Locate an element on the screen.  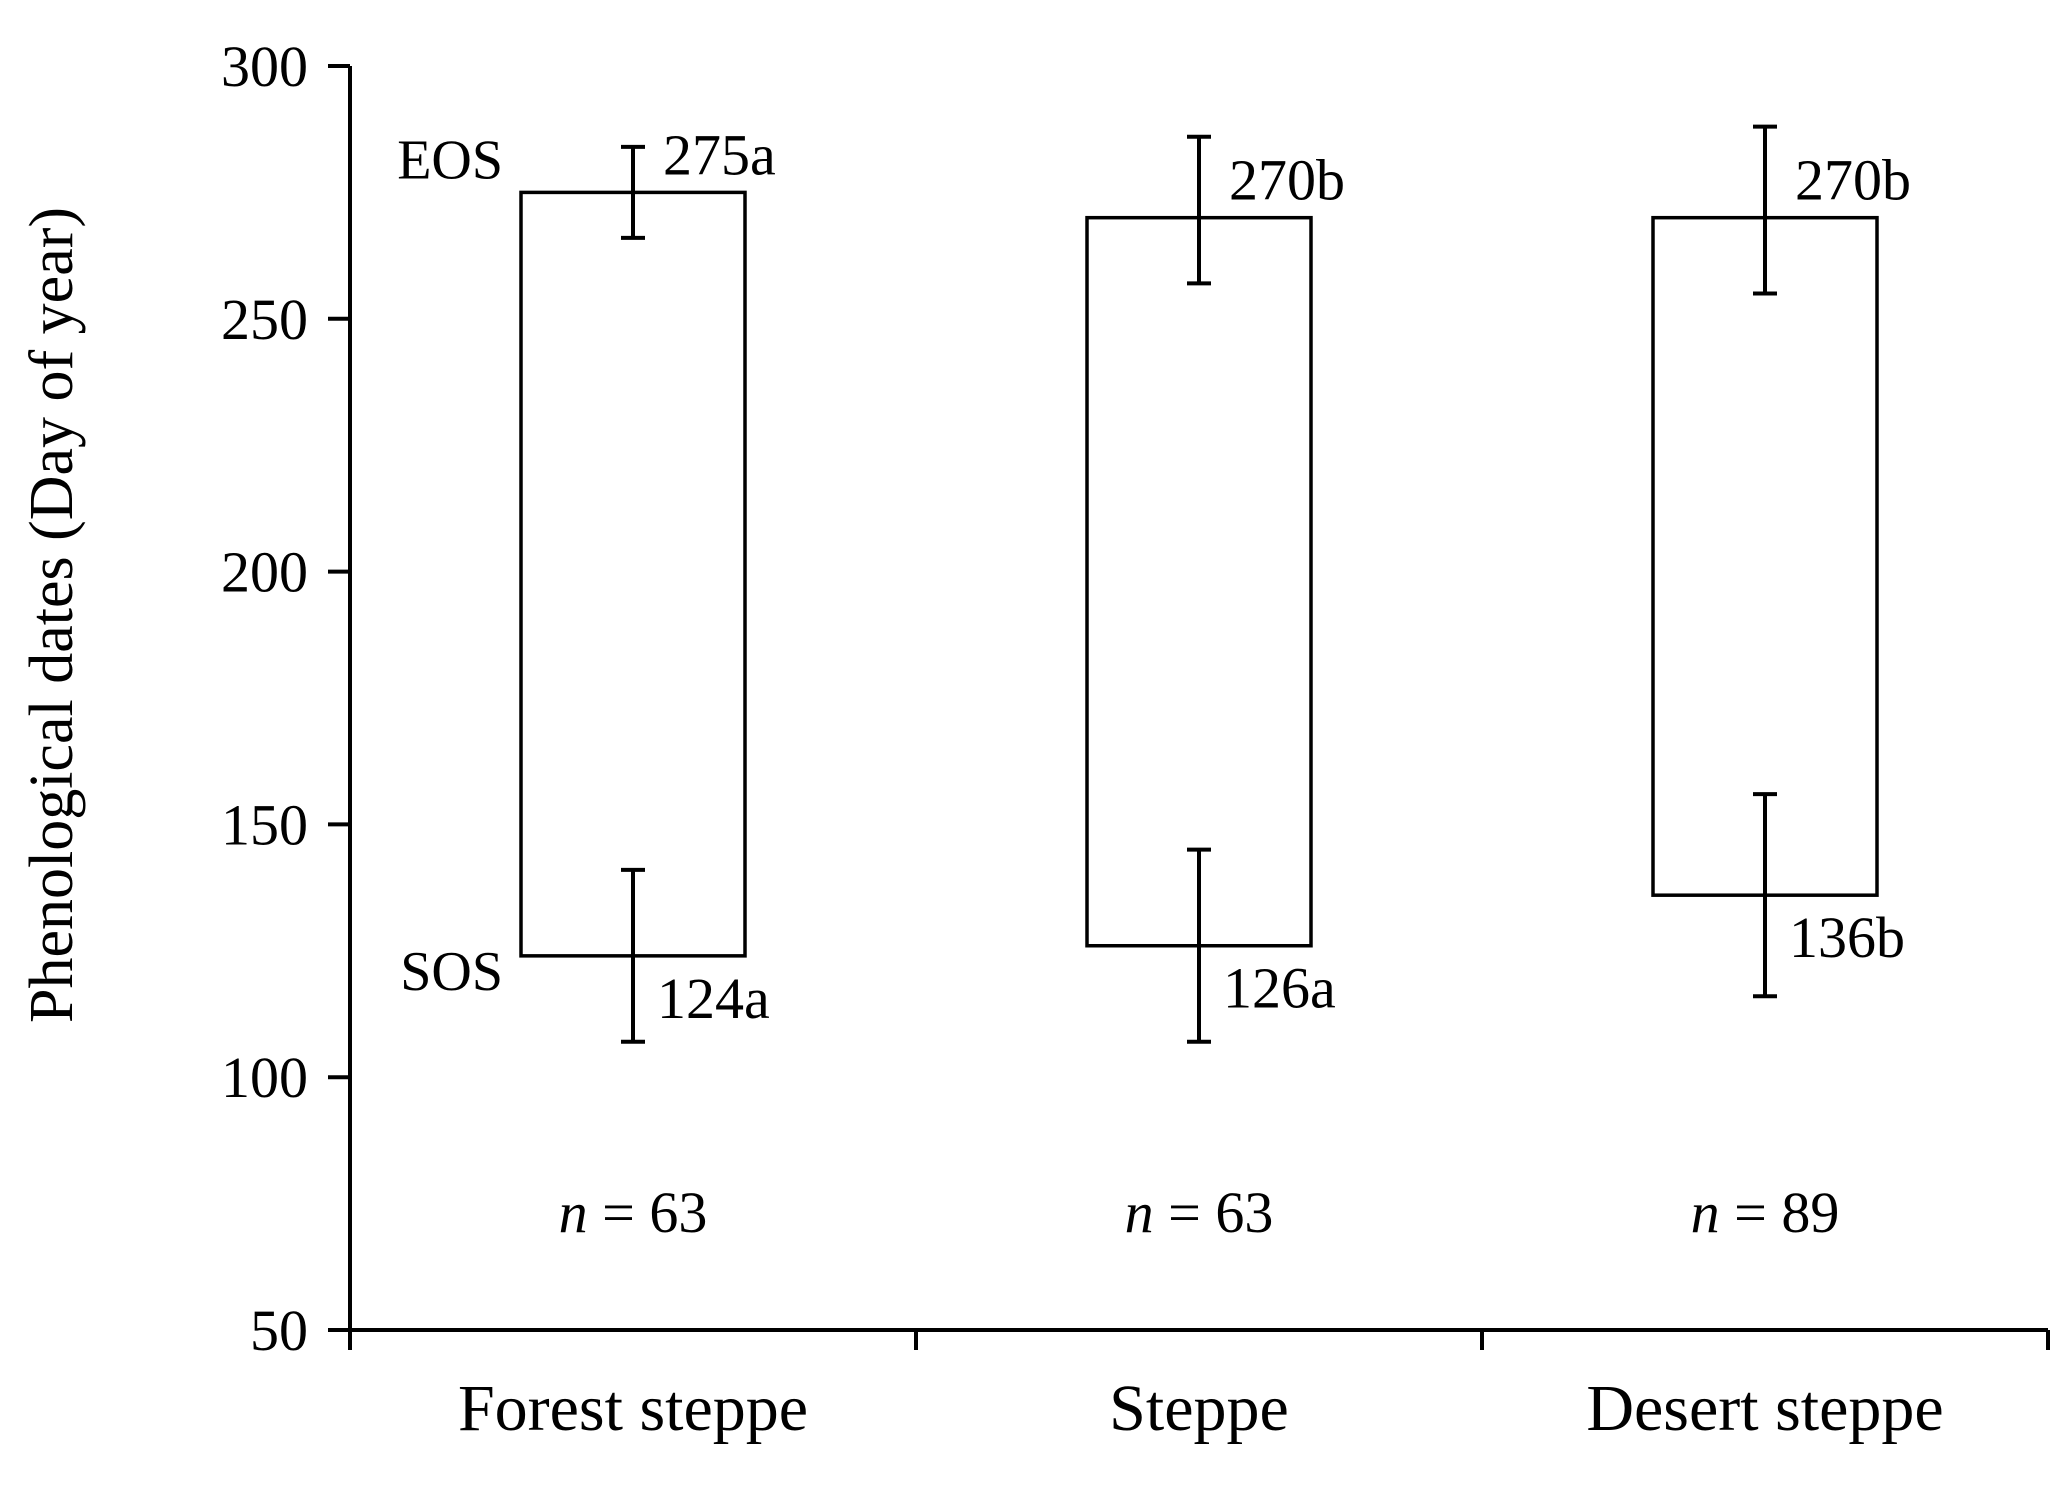
sample-size-label: n = 89 is located at coordinates (1765, 1212).